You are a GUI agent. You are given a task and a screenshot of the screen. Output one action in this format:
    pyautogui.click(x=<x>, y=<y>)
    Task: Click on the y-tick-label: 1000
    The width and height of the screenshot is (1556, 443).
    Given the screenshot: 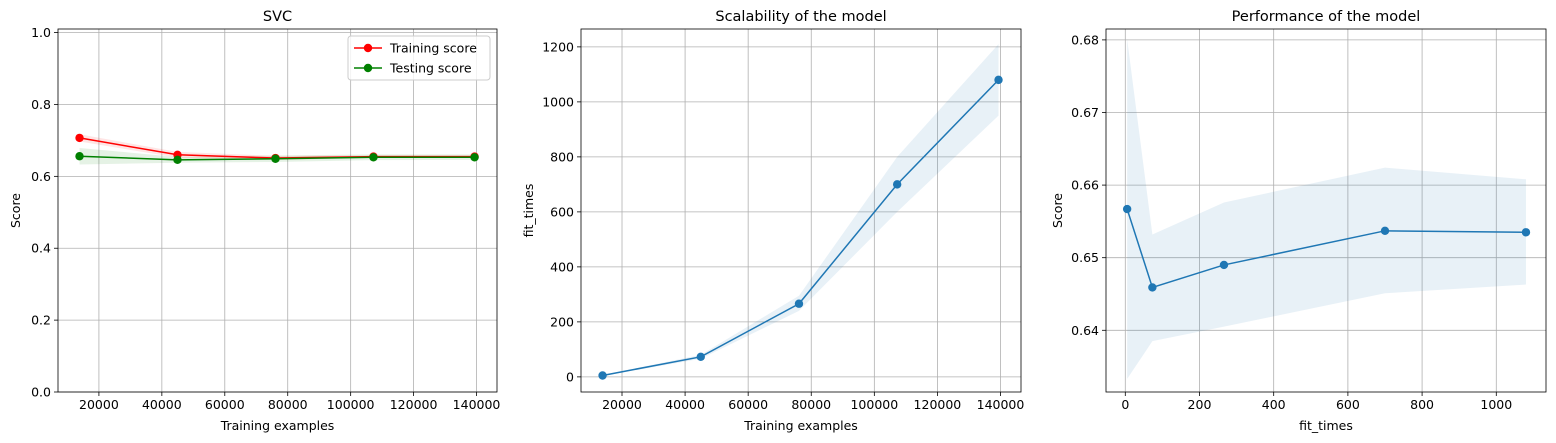 What is the action you would take?
    pyautogui.click(x=558, y=101)
    